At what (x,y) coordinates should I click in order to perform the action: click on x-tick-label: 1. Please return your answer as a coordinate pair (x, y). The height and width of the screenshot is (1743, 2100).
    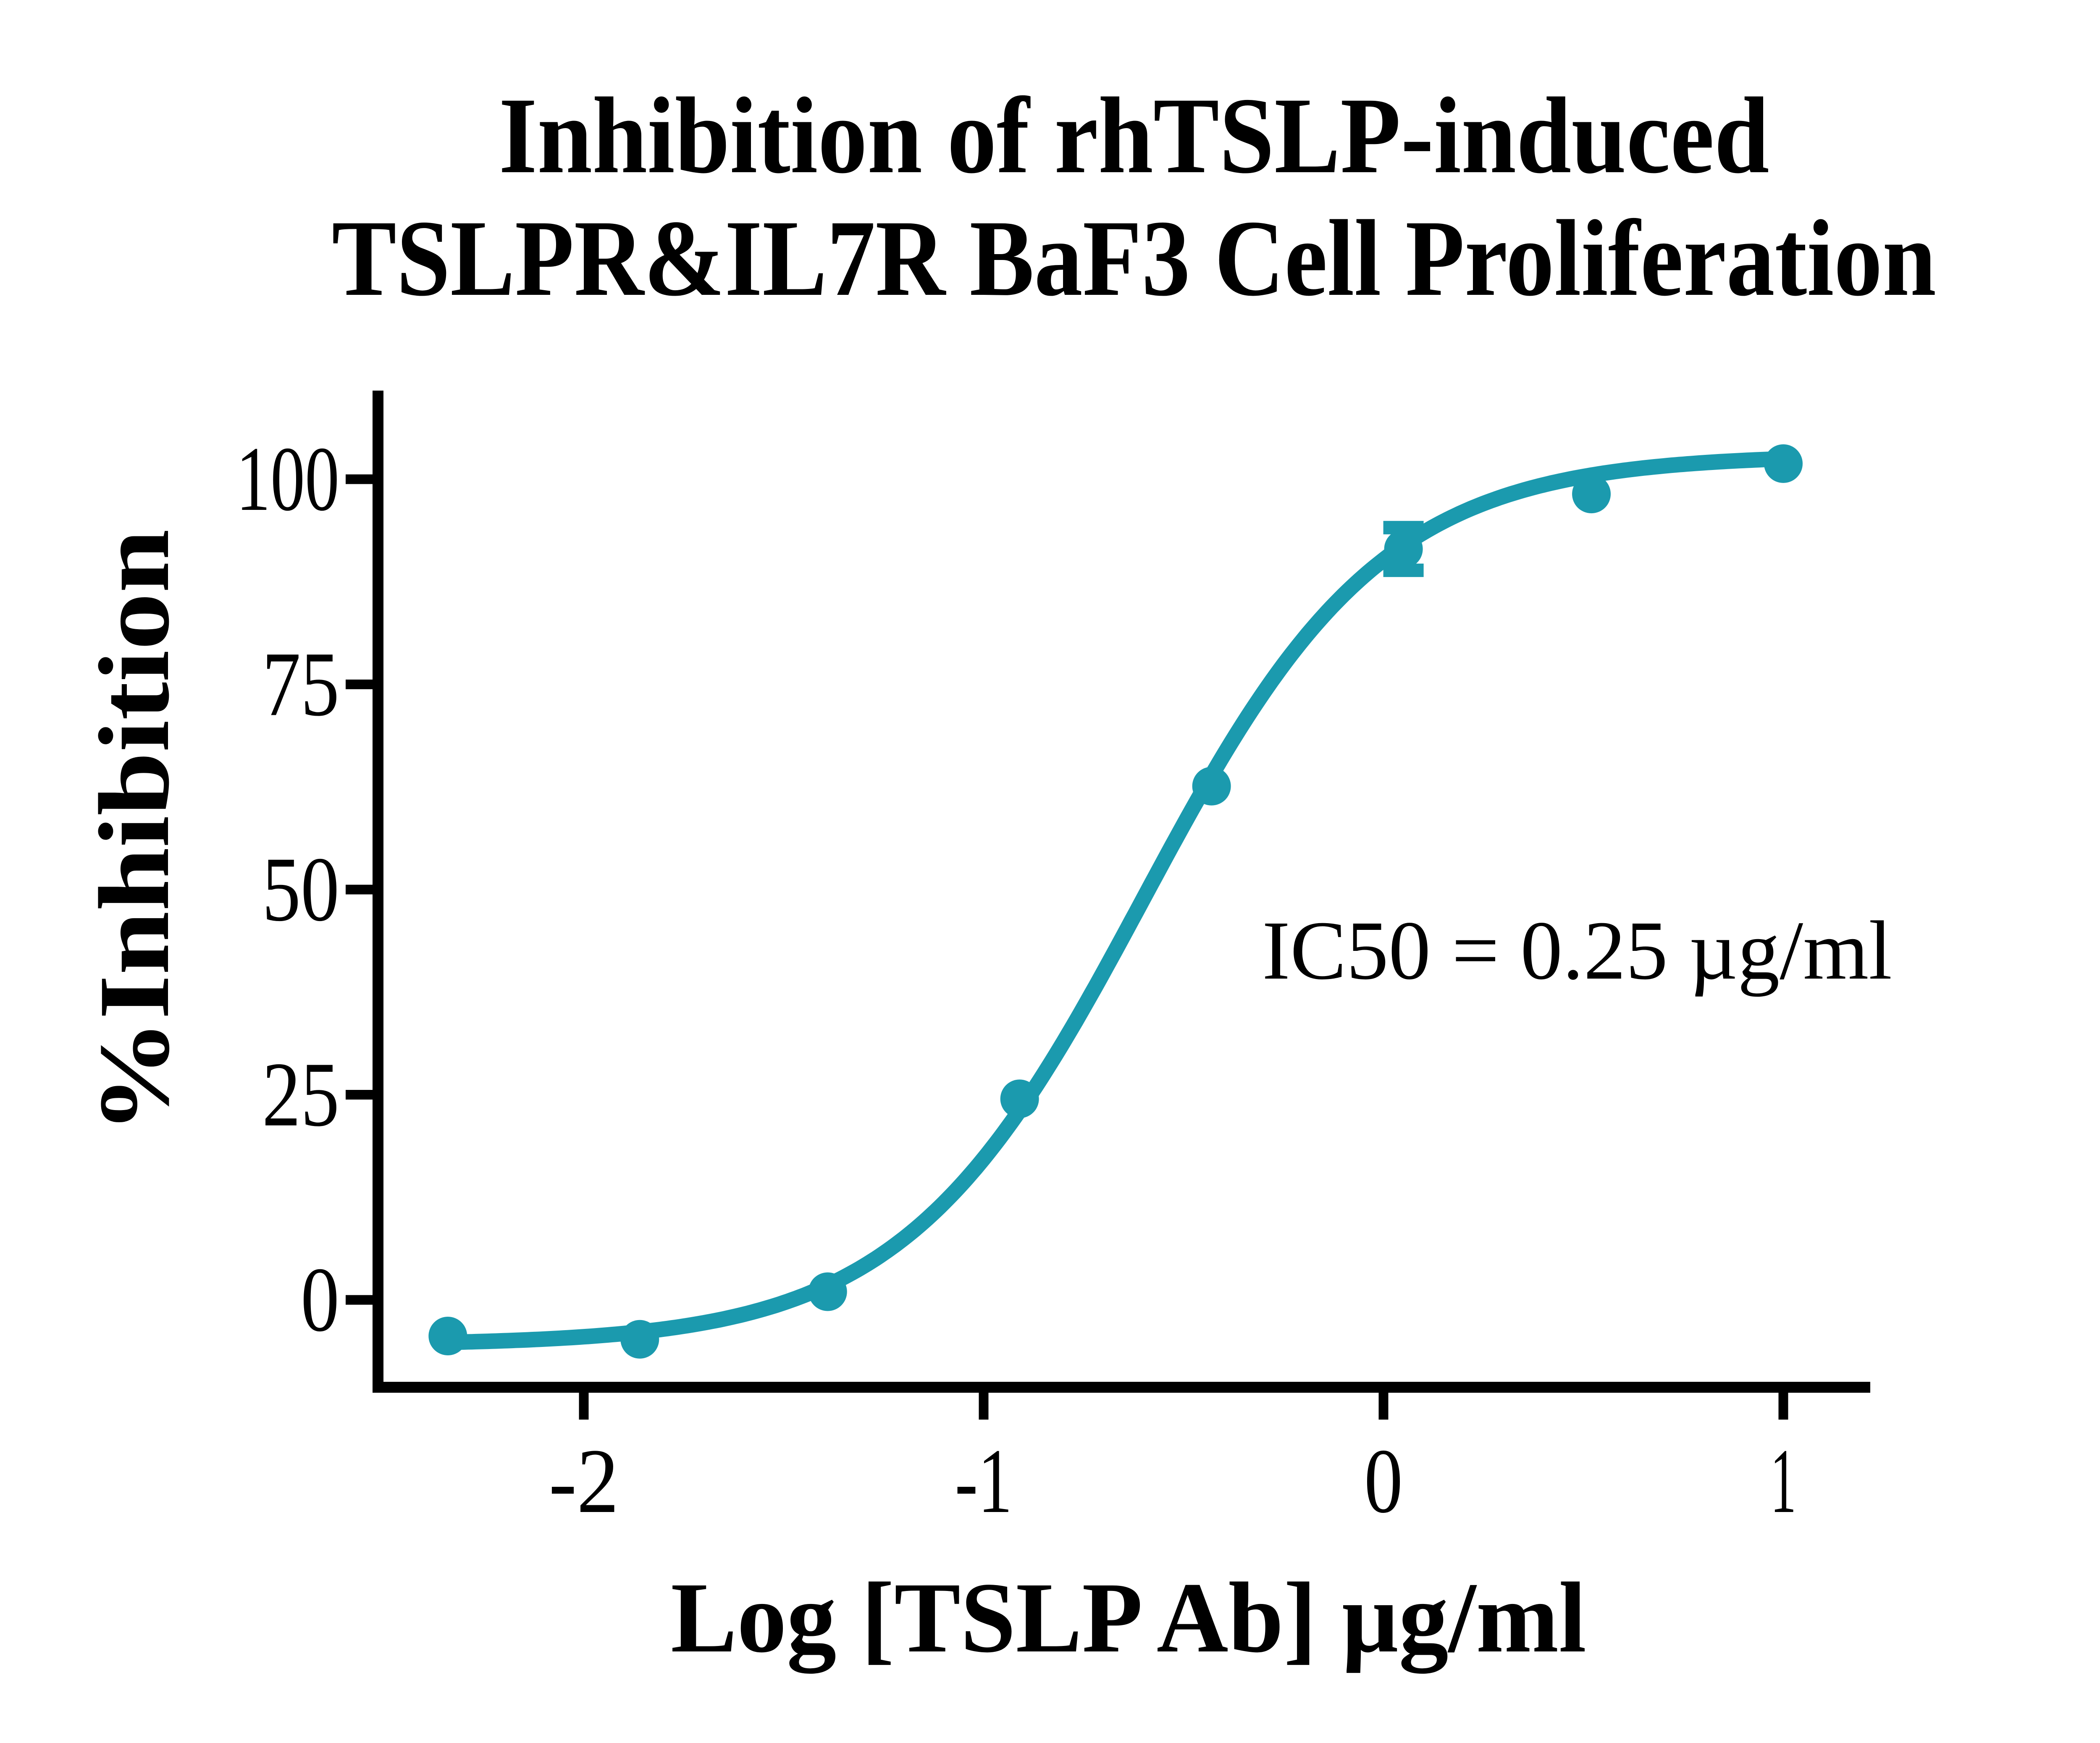
    Looking at the image, I should click on (1783, 1481).